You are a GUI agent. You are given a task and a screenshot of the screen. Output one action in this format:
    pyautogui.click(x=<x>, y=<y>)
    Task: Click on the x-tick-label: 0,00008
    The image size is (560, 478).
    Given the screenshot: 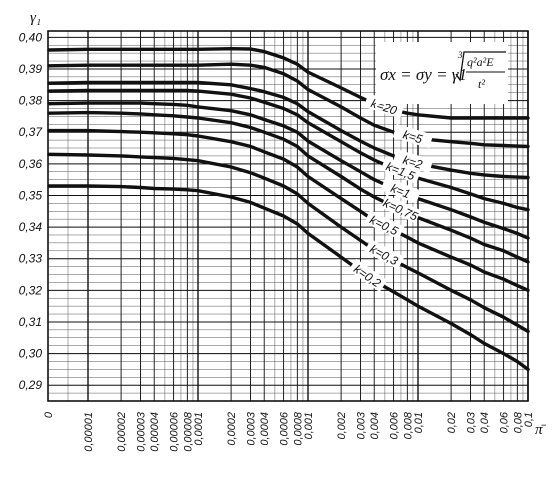 What is the action you would take?
    pyautogui.click(x=188, y=431)
    